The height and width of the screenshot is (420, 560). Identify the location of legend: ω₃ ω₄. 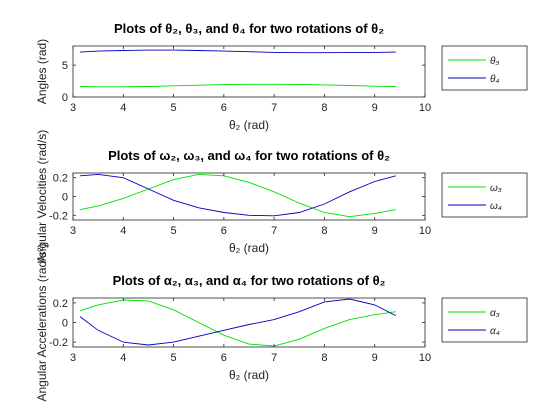
(484, 195).